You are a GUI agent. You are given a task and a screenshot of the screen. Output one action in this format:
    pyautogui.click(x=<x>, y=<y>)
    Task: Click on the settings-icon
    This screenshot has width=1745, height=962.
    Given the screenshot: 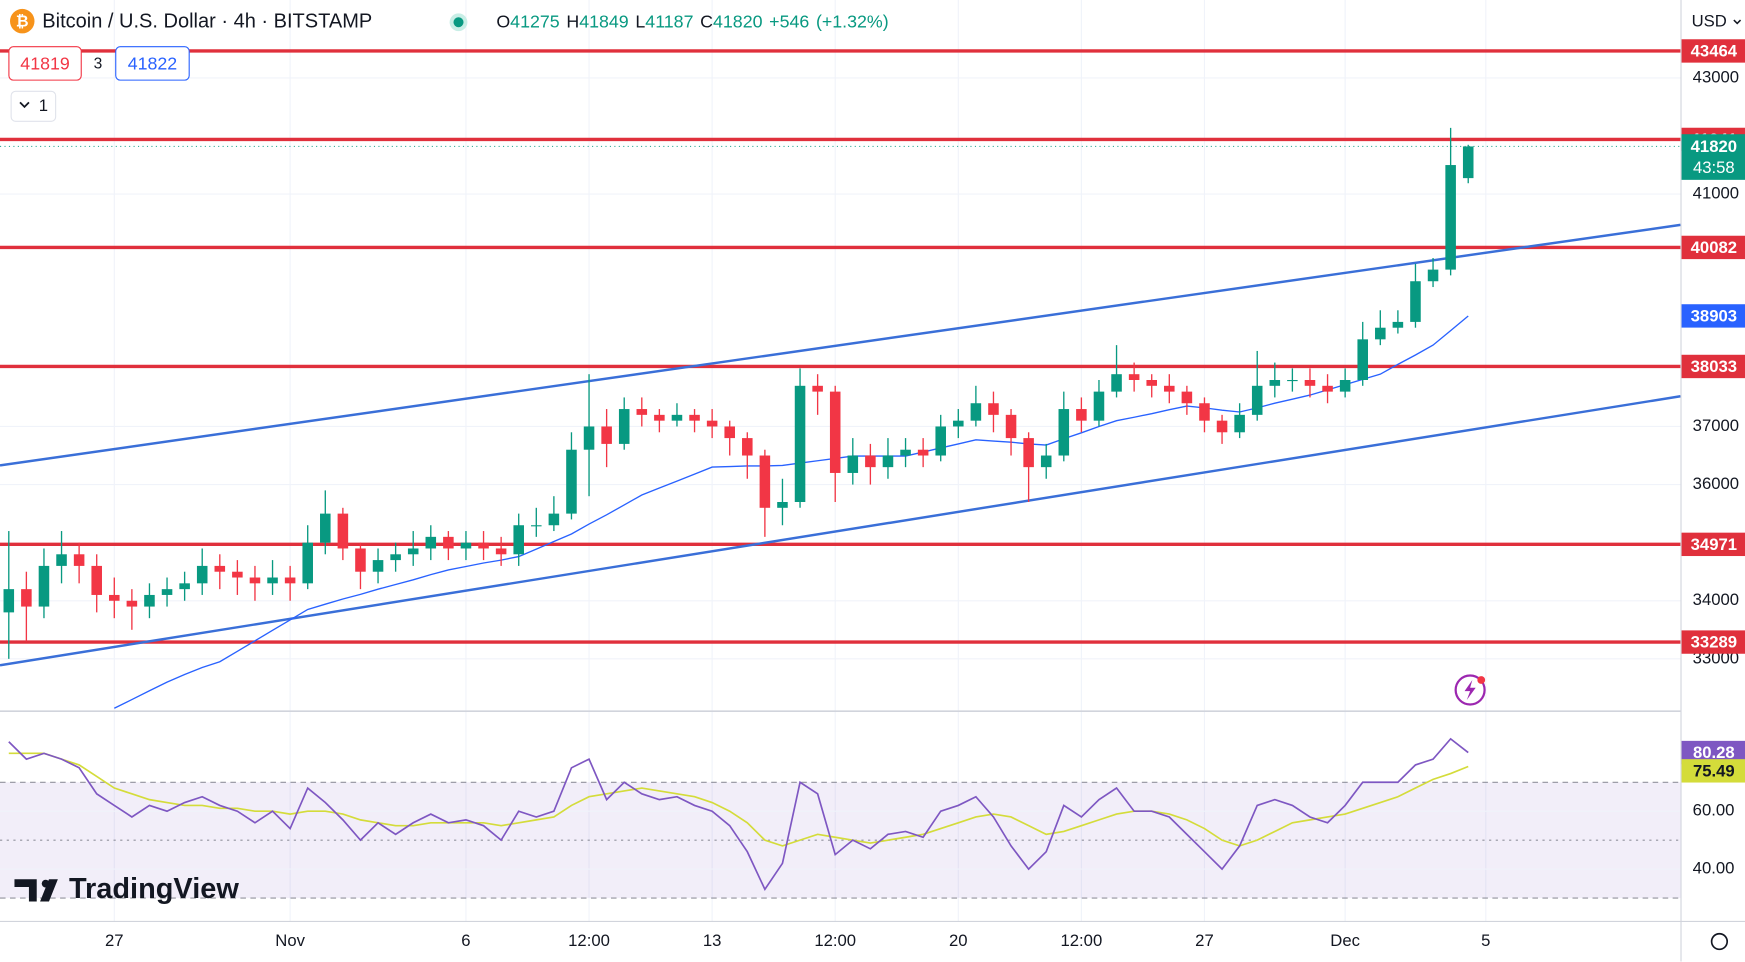 What is the action you would take?
    pyautogui.click(x=1719, y=941)
    